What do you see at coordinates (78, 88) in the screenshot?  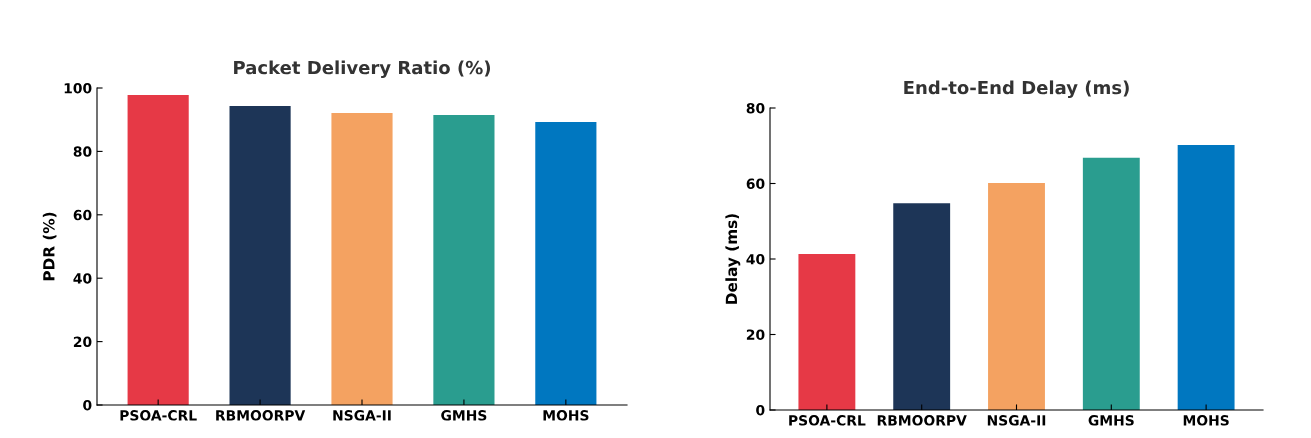 I see `y-tick-label: 100` at bounding box center [78, 88].